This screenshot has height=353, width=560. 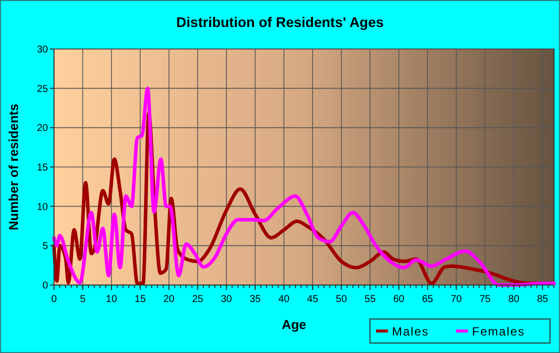 What do you see at coordinates (198, 299) in the screenshot?
I see `x-tick-label: 25` at bounding box center [198, 299].